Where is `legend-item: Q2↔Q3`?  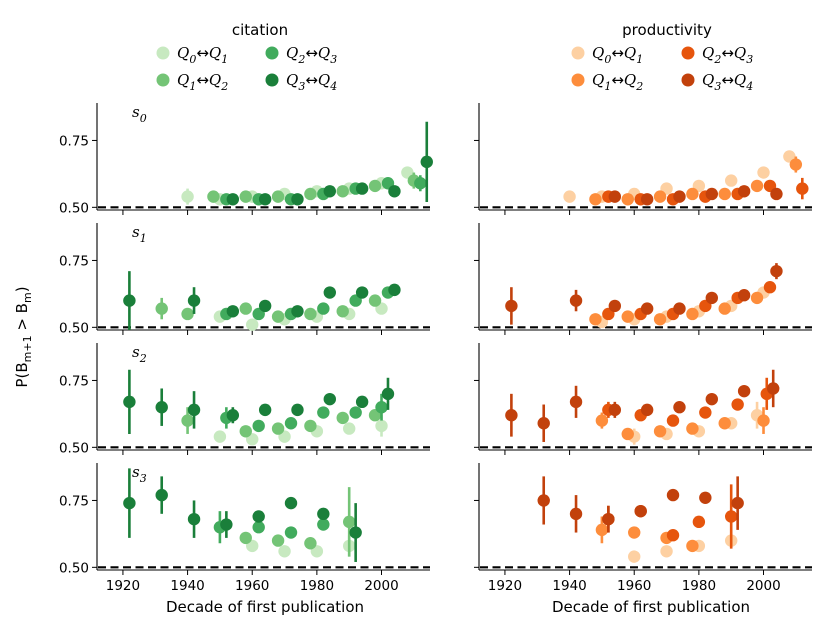
legend-item: Q2↔Q3 is located at coordinates (301, 55).